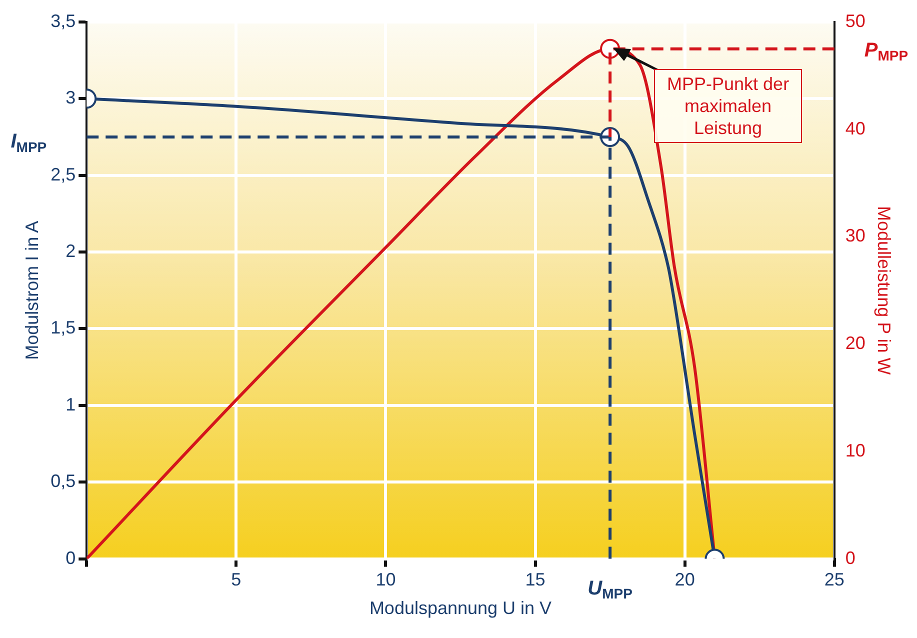  Describe the element at coordinates (460, 608) in the screenshot. I see `x-axis-title: Modulspannung U in V` at that location.